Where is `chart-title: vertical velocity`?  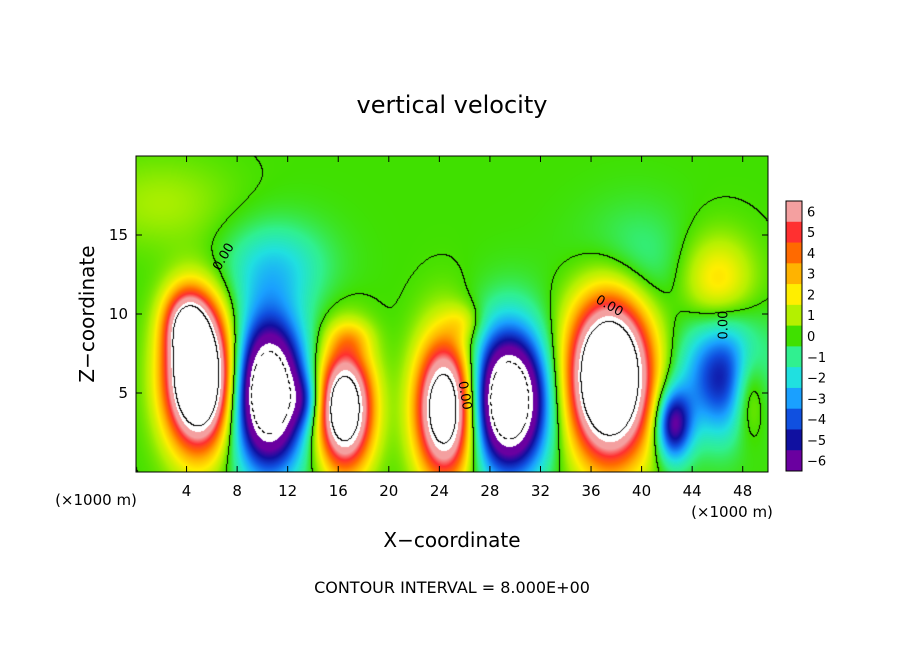
chart-title: vertical velocity is located at coordinates (452, 105).